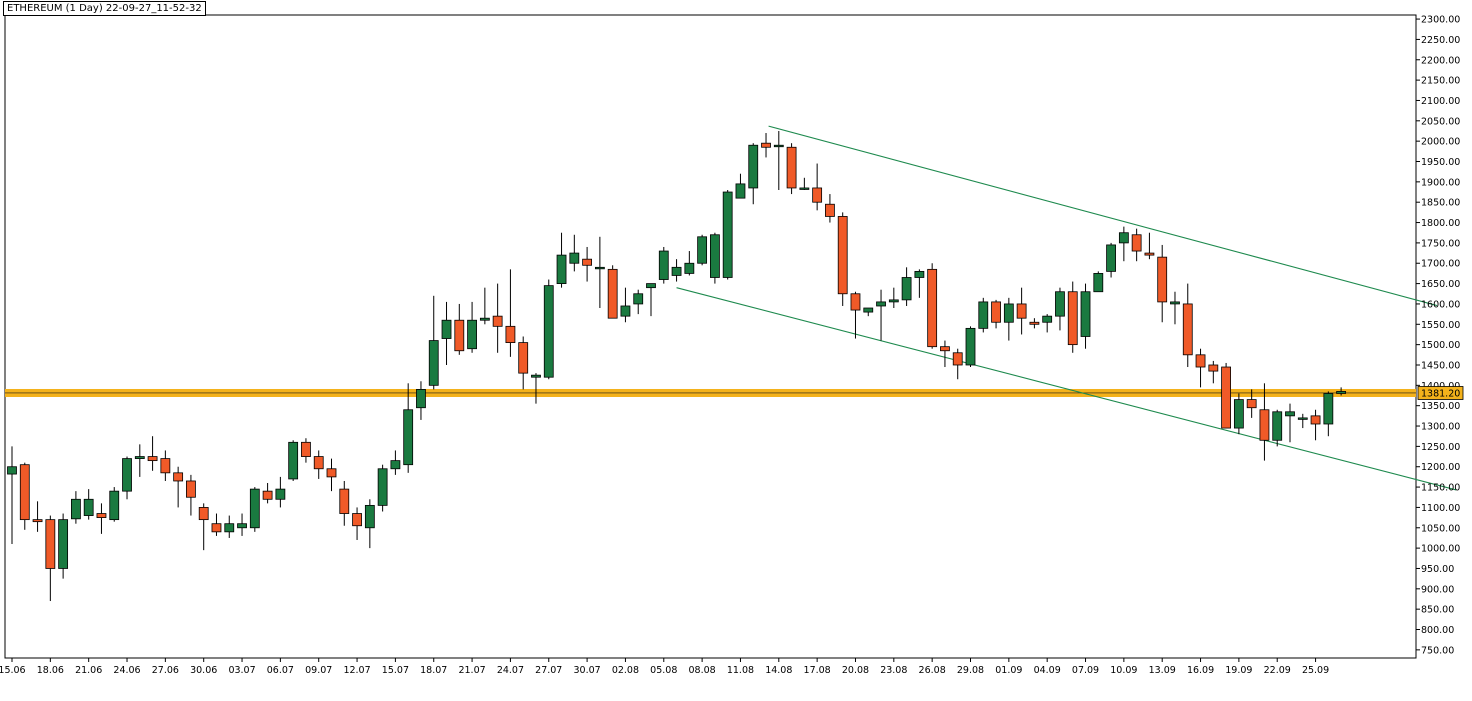  Describe the element at coordinates (104, 8) in the screenshot. I see `chart-title: ETHEREUM (1 Day) 22-09-27_11-52-32` at that location.